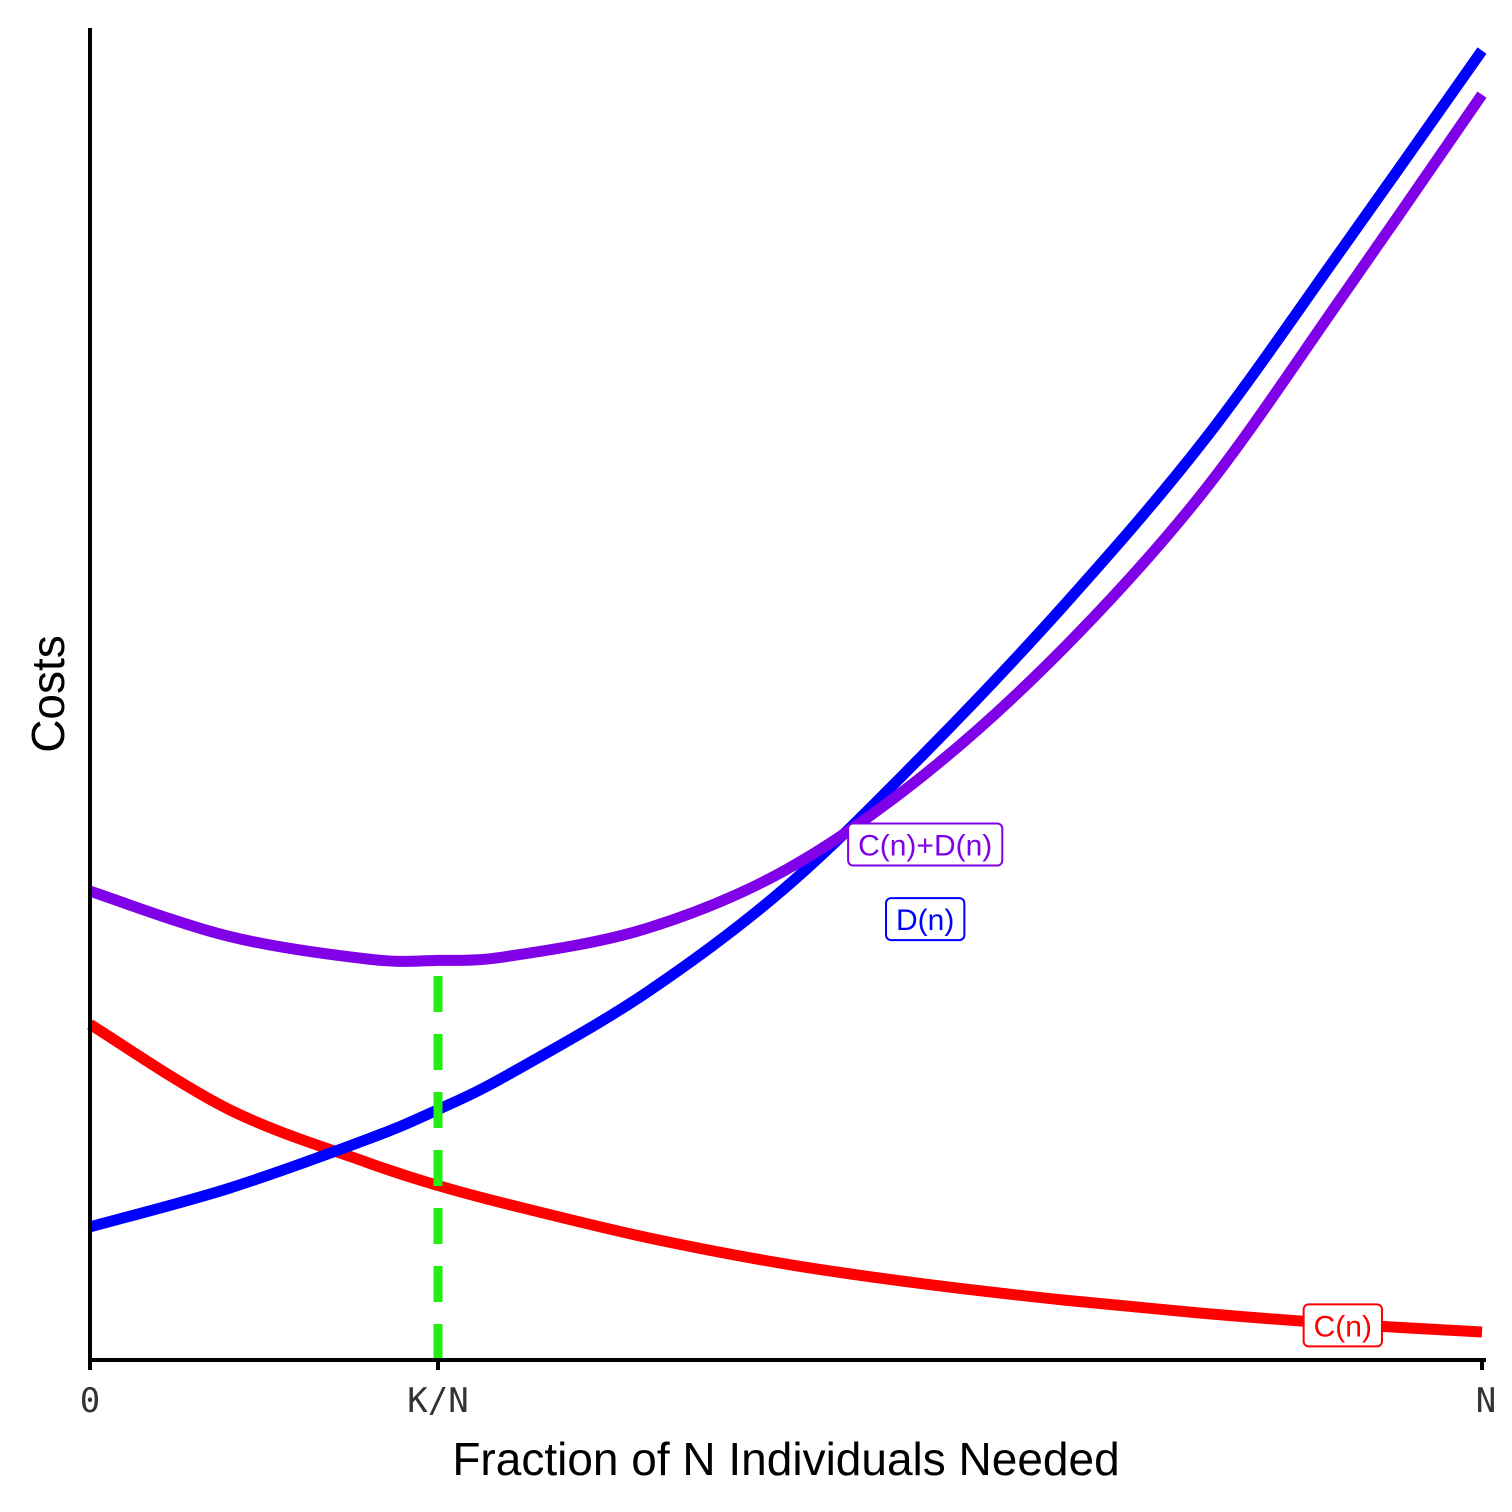 The height and width of the screenshot is (1512, 1512). I want to click on x-tick-layer: 0 K/N N, so click(788, 1390).